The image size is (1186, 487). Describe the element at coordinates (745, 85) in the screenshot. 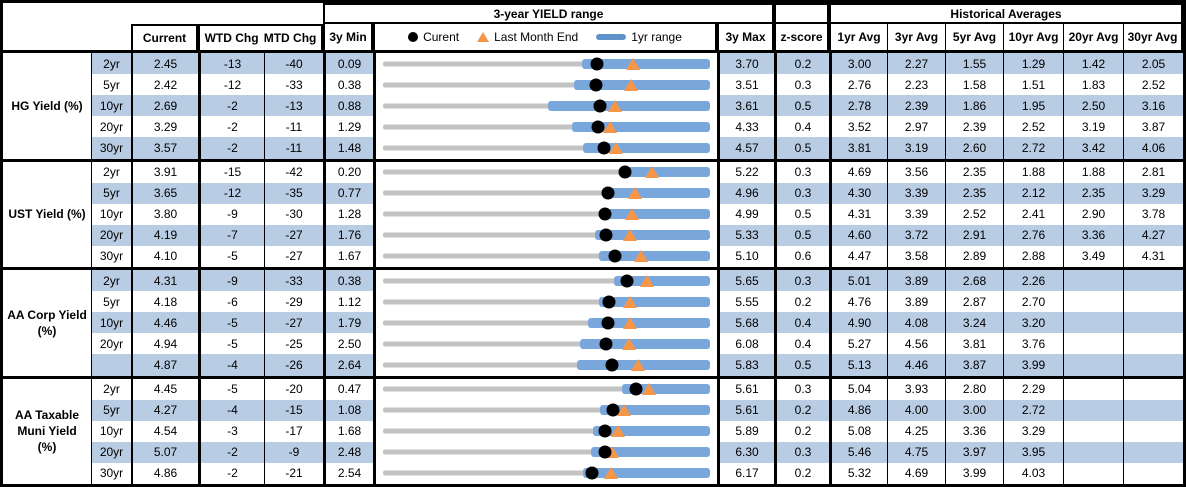

I see `3y-max-value: 3.51` at that location.